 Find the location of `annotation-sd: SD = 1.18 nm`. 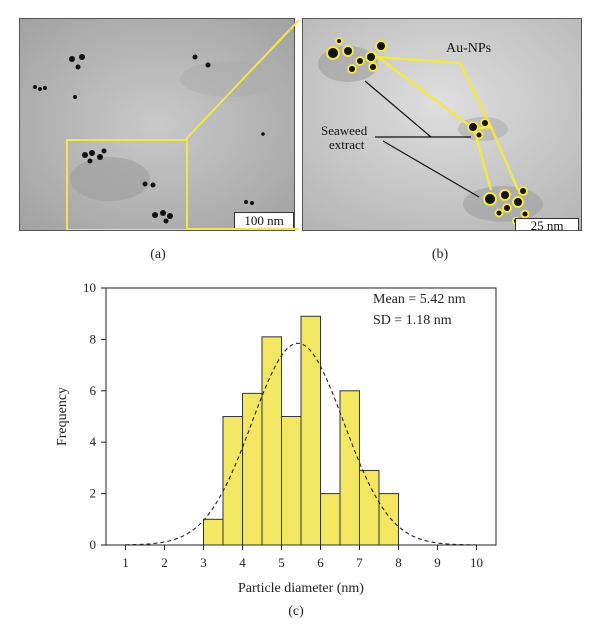

annotation-sd: SD = 1.18 nm is located at coordinates (412, 320).